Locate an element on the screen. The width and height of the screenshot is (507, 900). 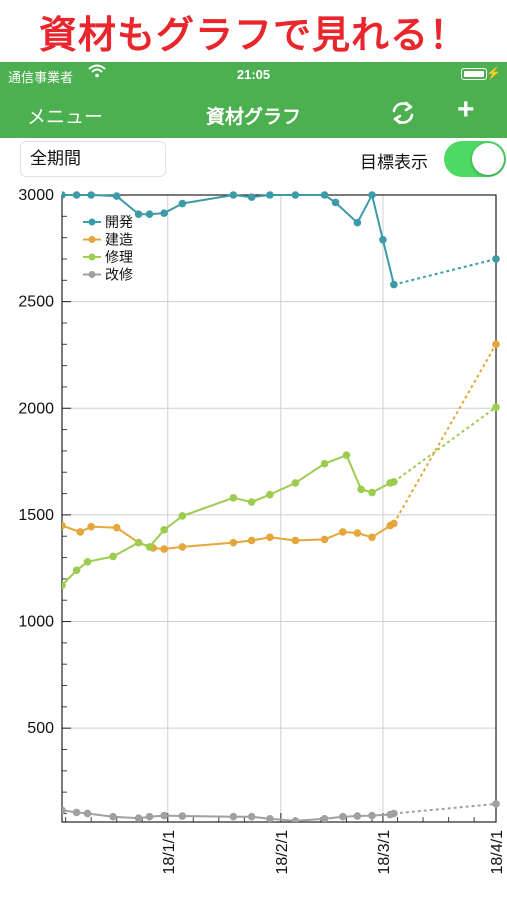
carrier-label: 通信事業者 is located at coordinates (41, 77).